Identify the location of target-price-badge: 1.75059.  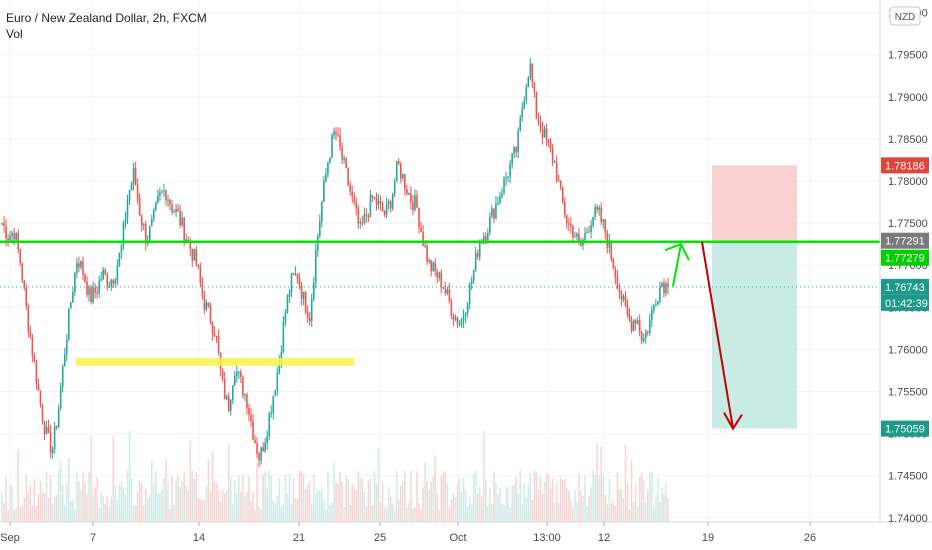
(905, 430).